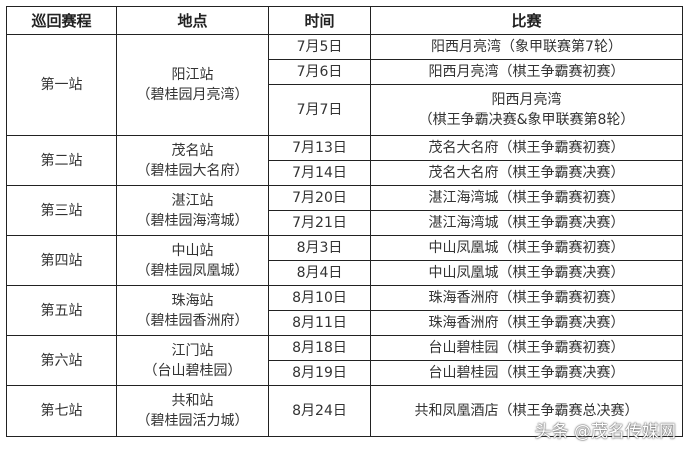  Describe the element at coordinates (192, 260) in the screenshot. I see `venue-cell: 中山站 （碧桂园凤凰城）` at that location.